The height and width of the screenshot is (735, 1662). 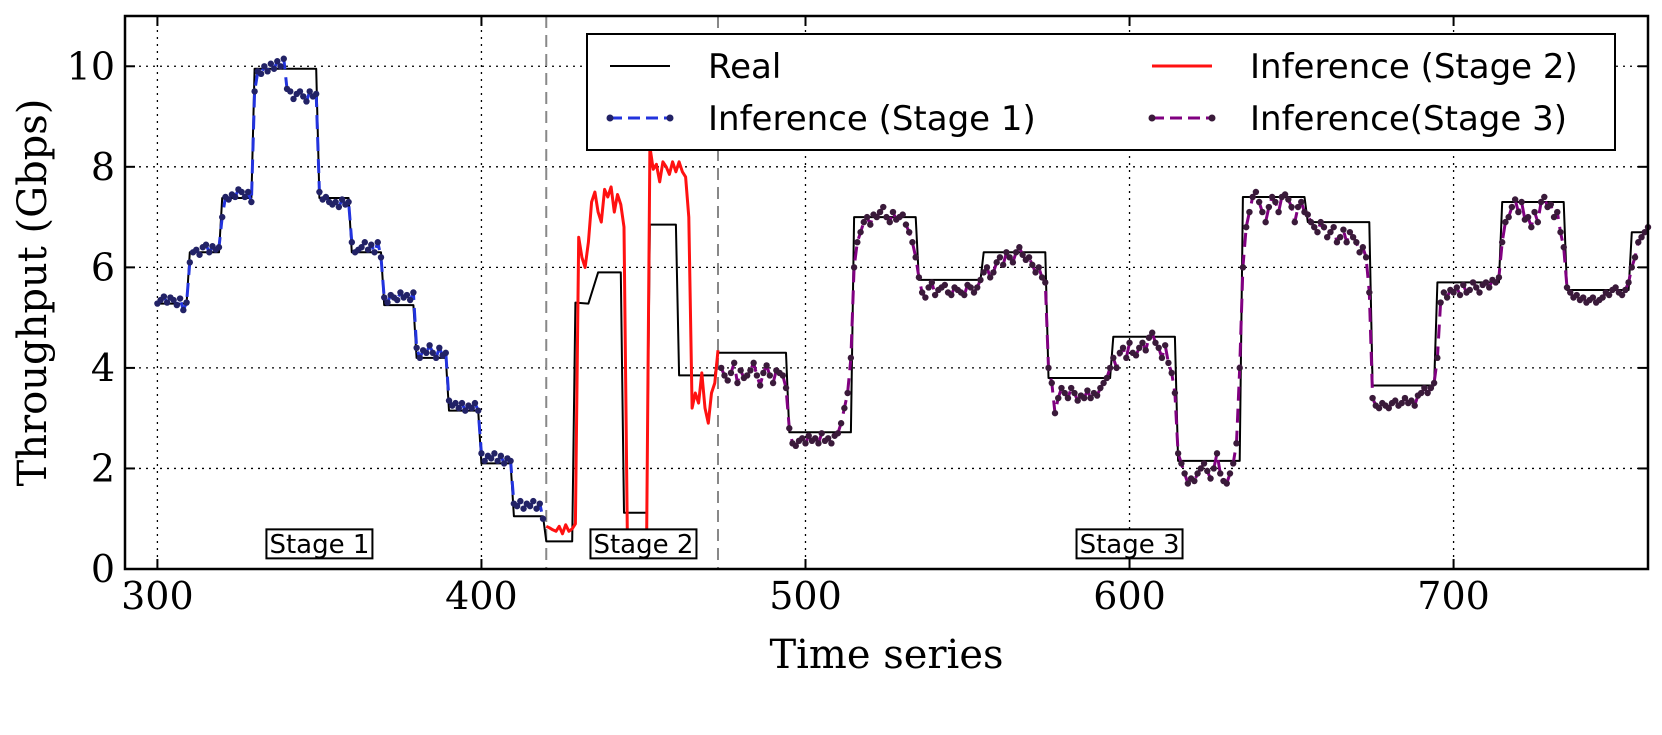 What do you see at coordinates (103, 267) in the screenshot?
I see `y-tick-label: 6` at bounding box center [103, 267].